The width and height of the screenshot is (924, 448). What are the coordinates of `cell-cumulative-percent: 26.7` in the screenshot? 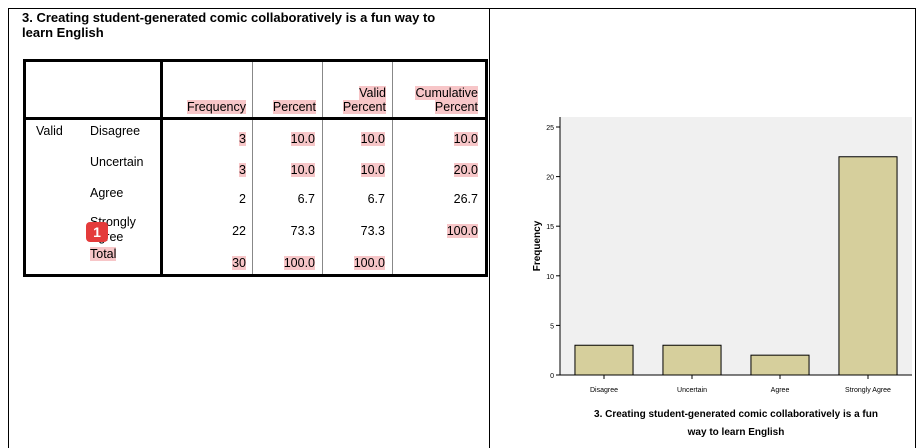 It's located at (465, 199).